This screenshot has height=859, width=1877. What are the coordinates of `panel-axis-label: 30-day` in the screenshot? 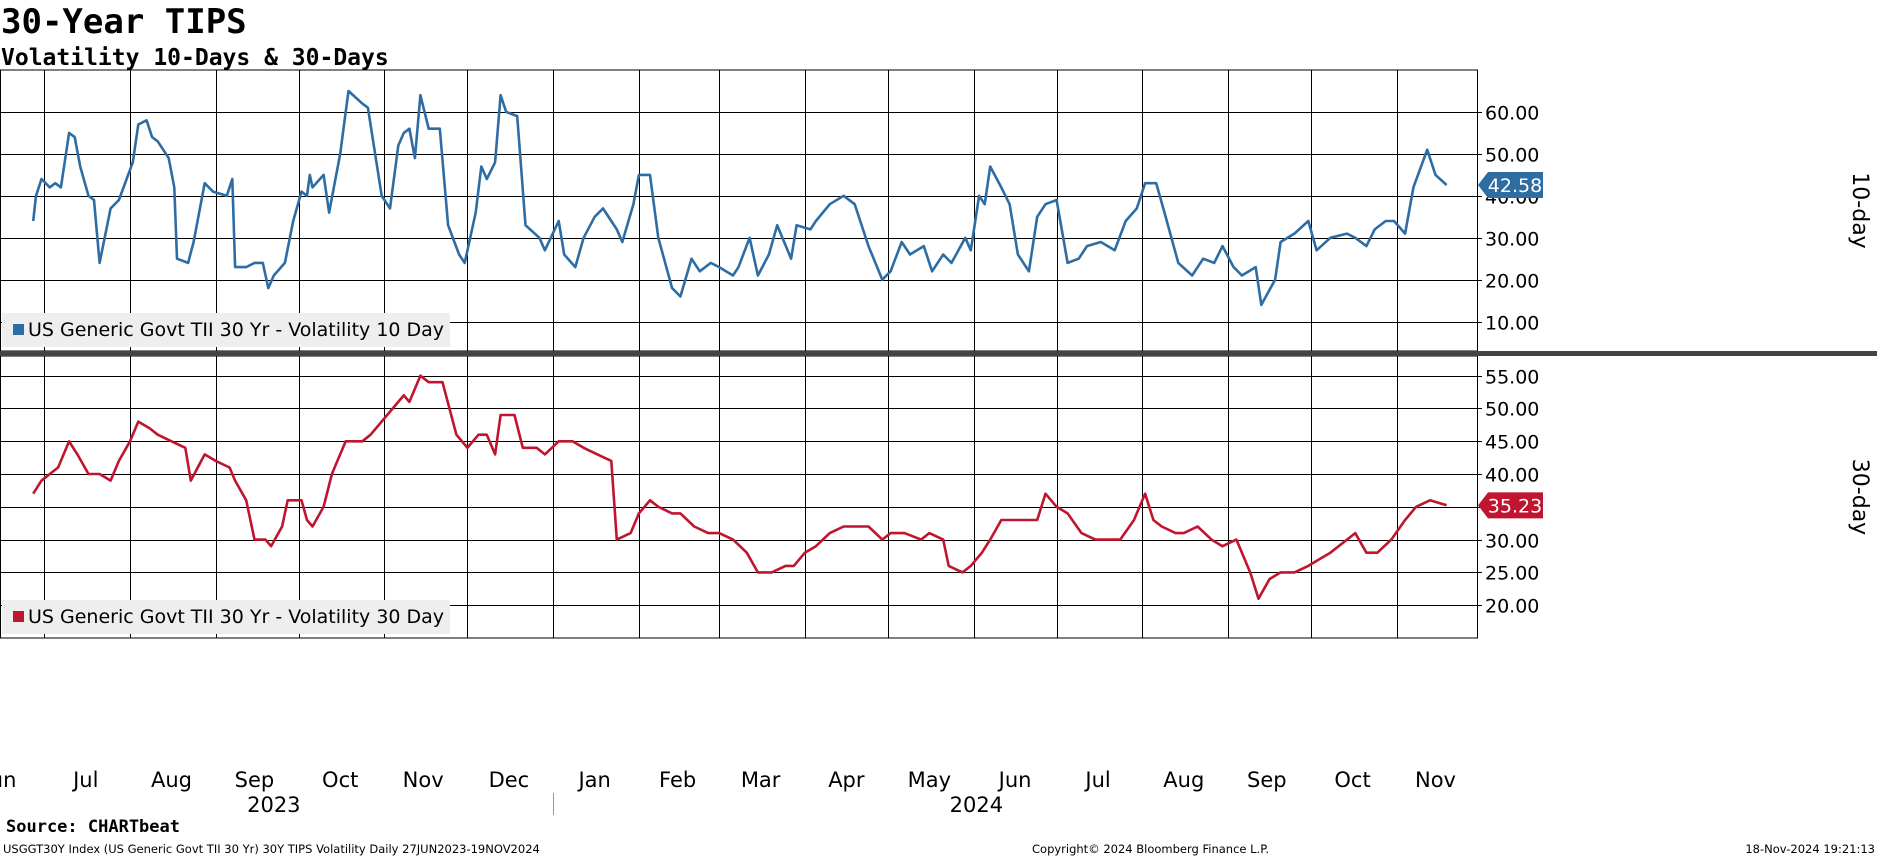 It's located at (1859, 497).